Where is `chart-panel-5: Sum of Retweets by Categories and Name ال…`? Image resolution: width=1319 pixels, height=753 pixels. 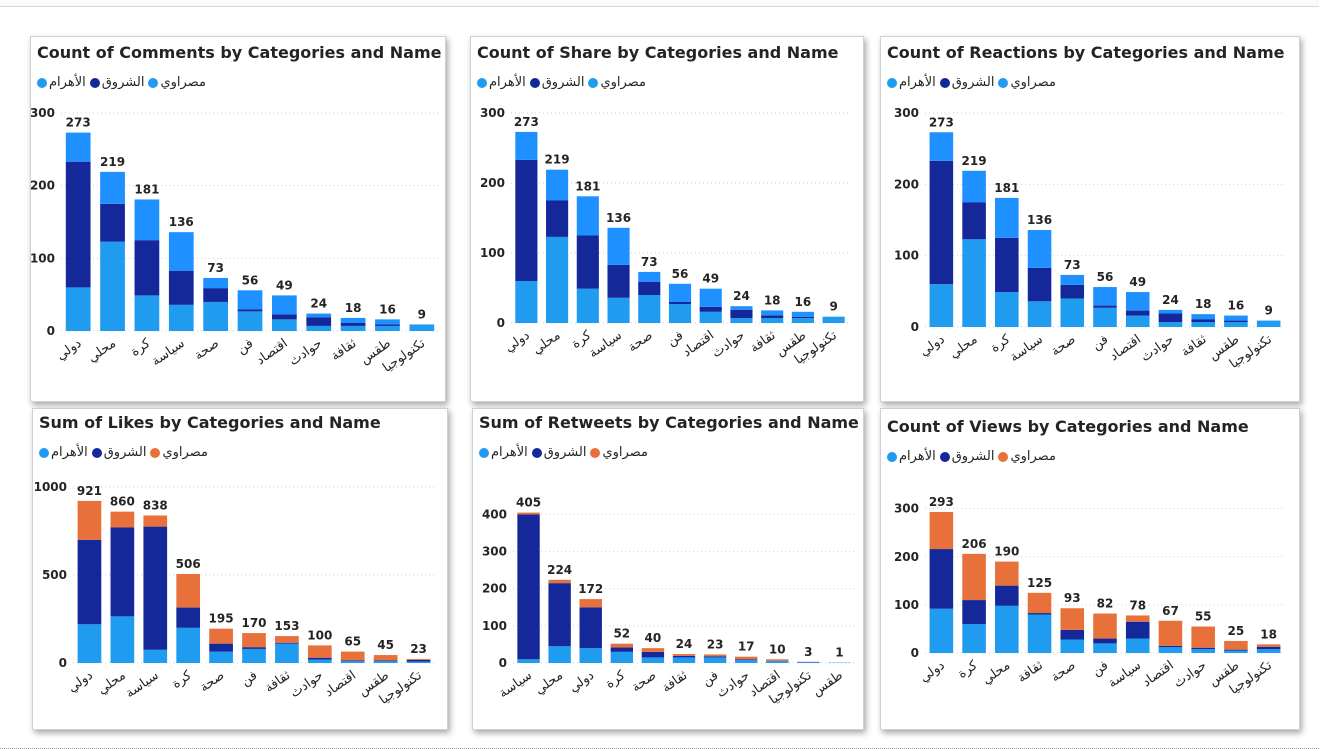
chart-panel-5: Sum of Retweets by Categories and Name ال… is located at coordinates (668, 569).